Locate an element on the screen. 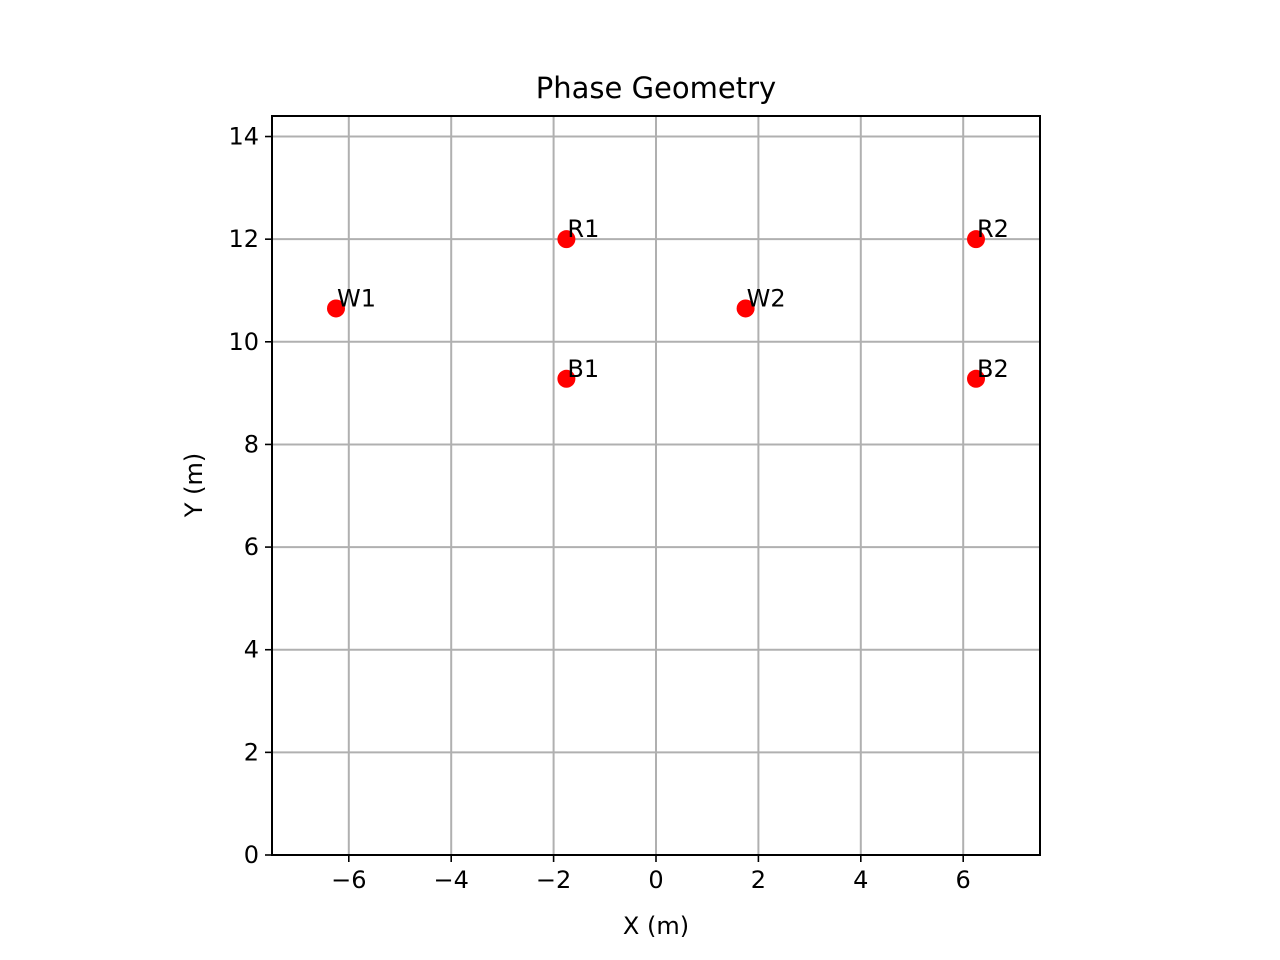 The image size is (1280, 960). x-tick-label: 0 is located at coordinates (655, 880).